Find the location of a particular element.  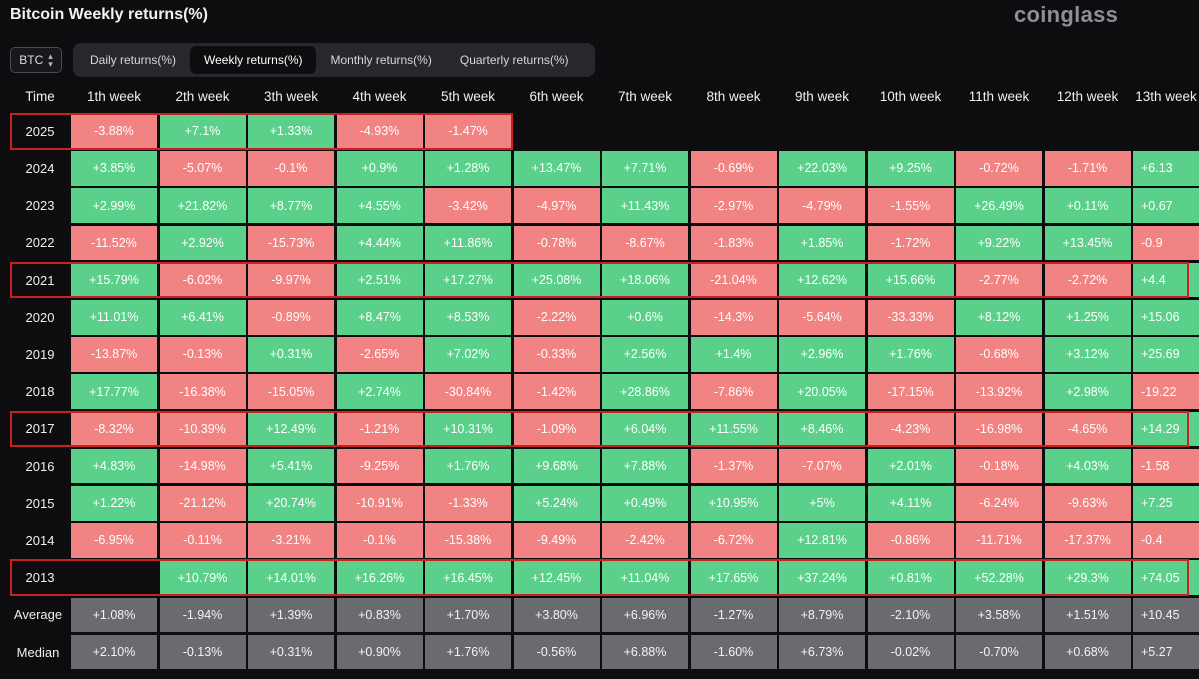

return-cell: -0.4 is located at coordinates (1166, 540).